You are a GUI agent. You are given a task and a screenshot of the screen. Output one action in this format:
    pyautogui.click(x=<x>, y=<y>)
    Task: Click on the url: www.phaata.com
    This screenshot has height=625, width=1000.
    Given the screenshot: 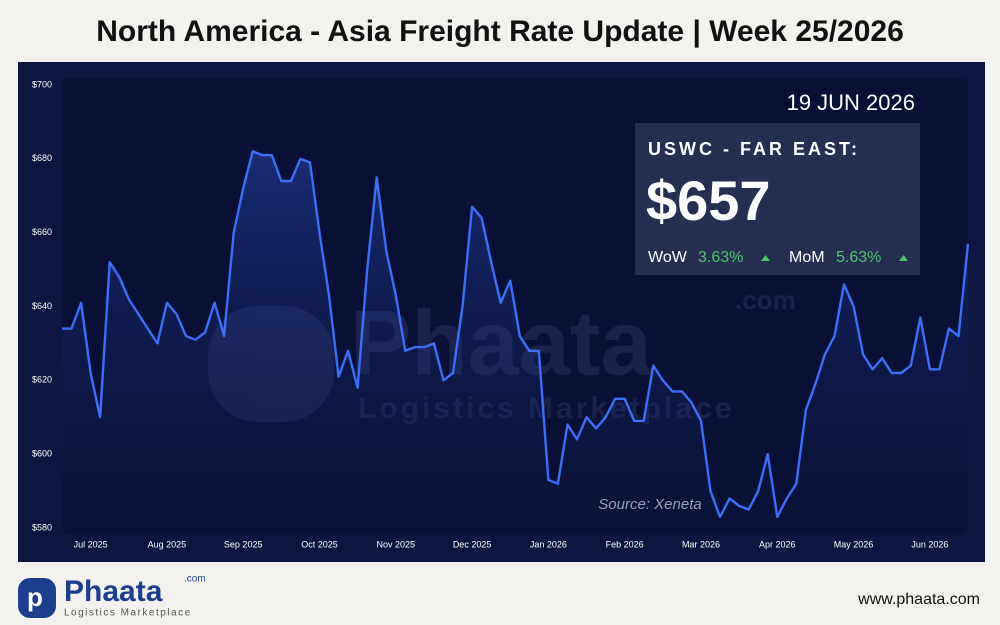 What is the action you would take?
    pyautogui.click(x=918, y=599)
    